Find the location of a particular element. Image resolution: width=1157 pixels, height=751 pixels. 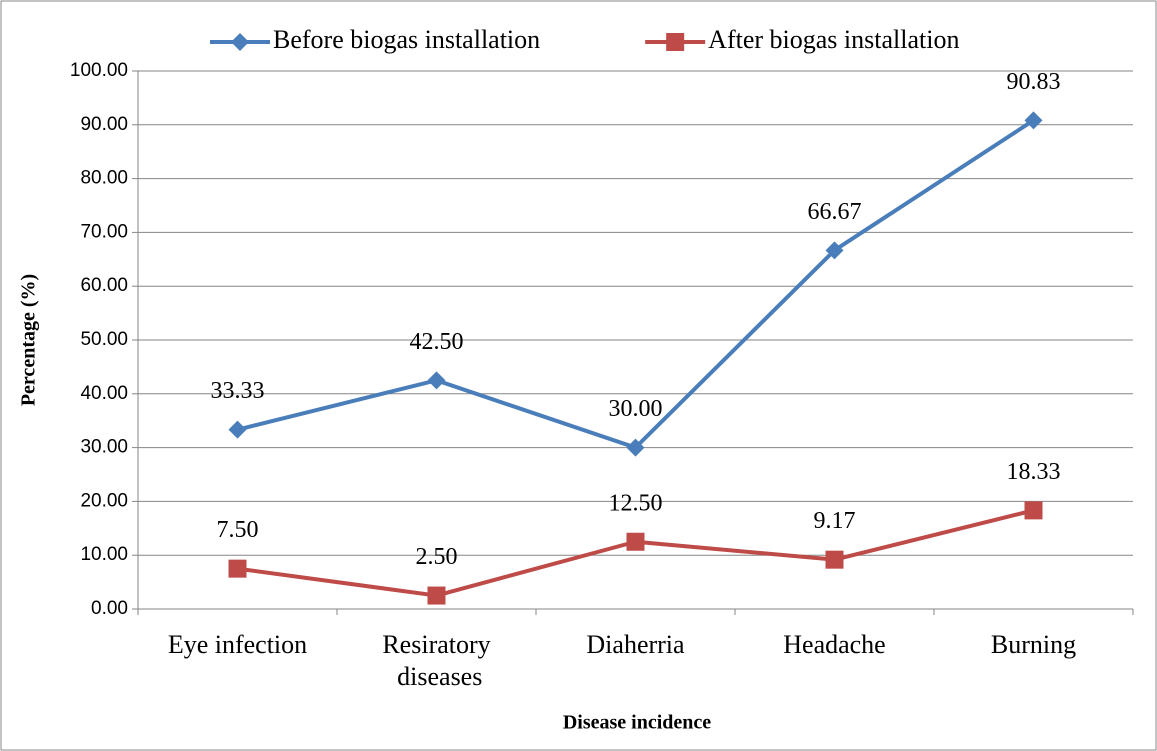

x-tick-label: Resiratory diseases is located at coordinates (436, 660).